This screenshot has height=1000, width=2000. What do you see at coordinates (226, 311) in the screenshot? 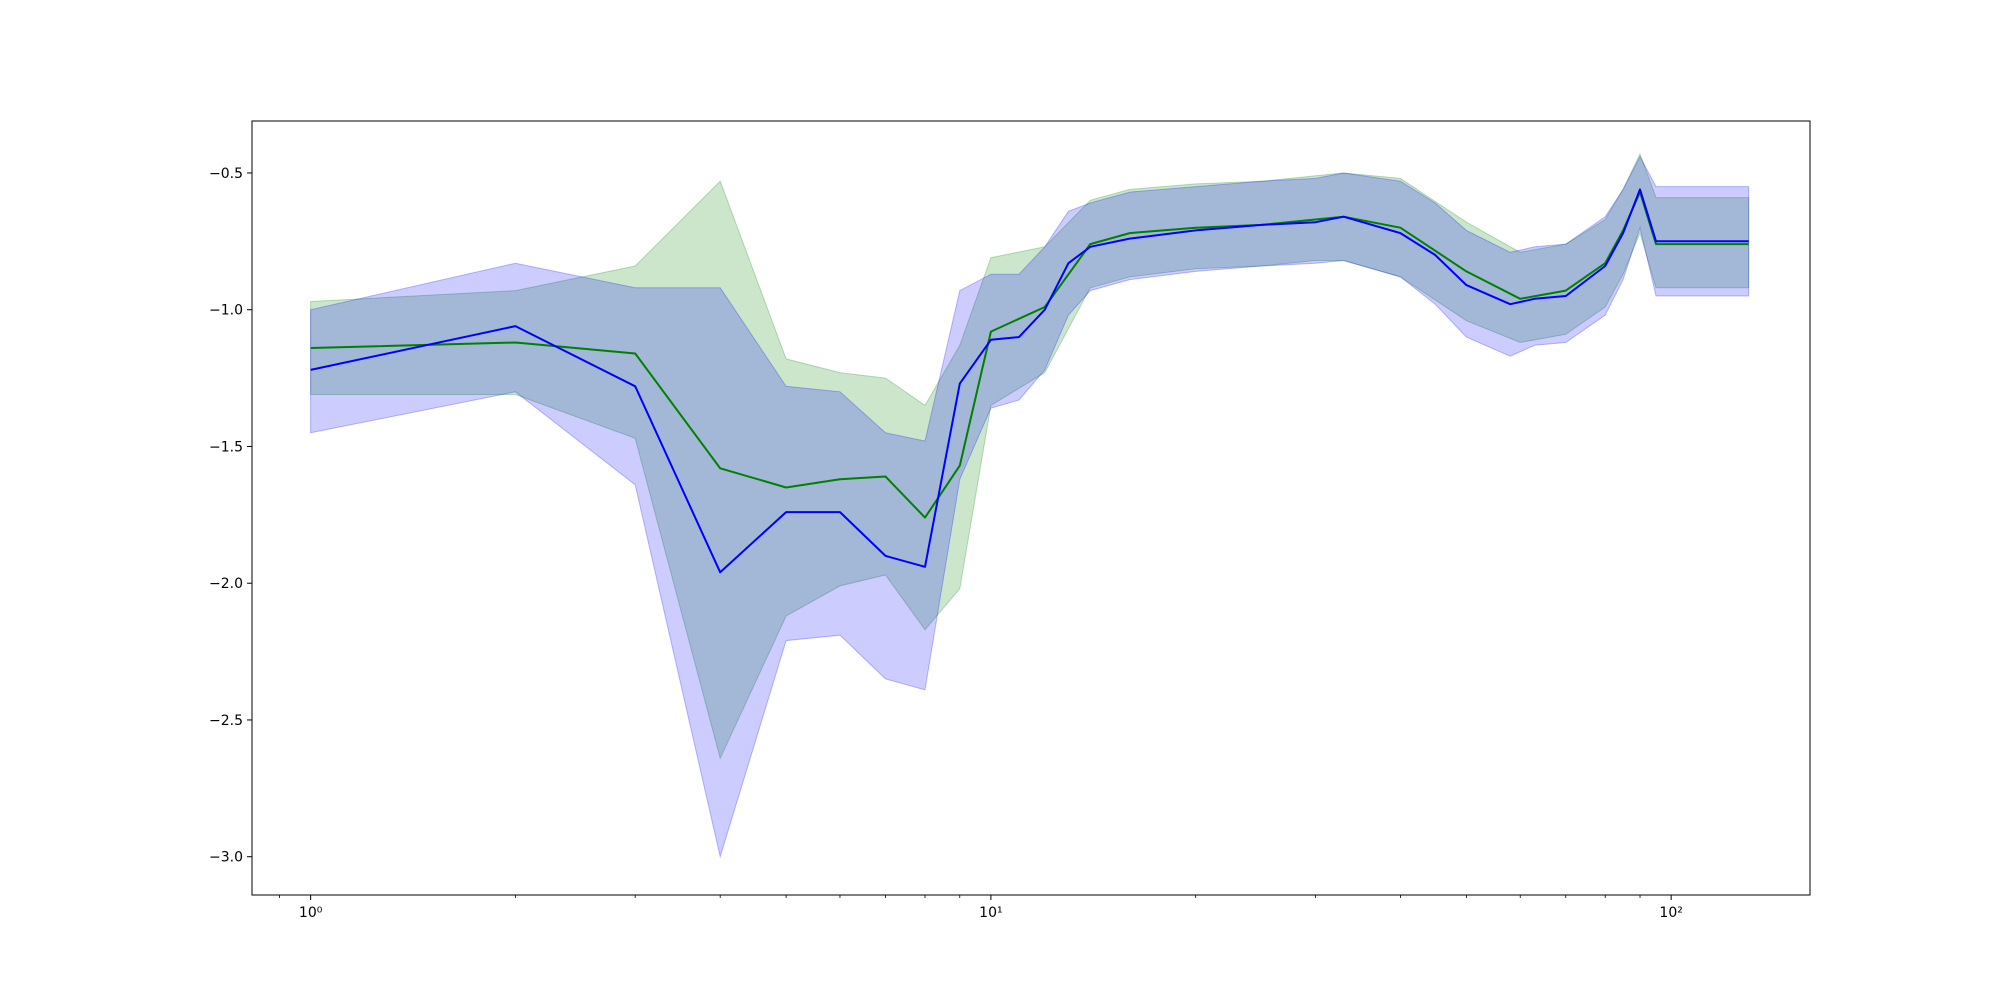
I see `y-tick-label: −1.0` at bounding box center [226, 311].